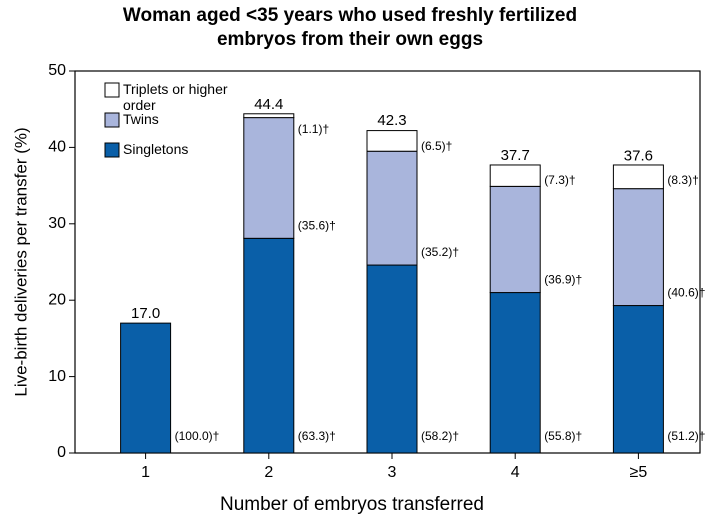 The image size is (706, 521). Describe the element at coordinates (268, 472) in the screenshot. I see `x-tick-label: 2` at that location.